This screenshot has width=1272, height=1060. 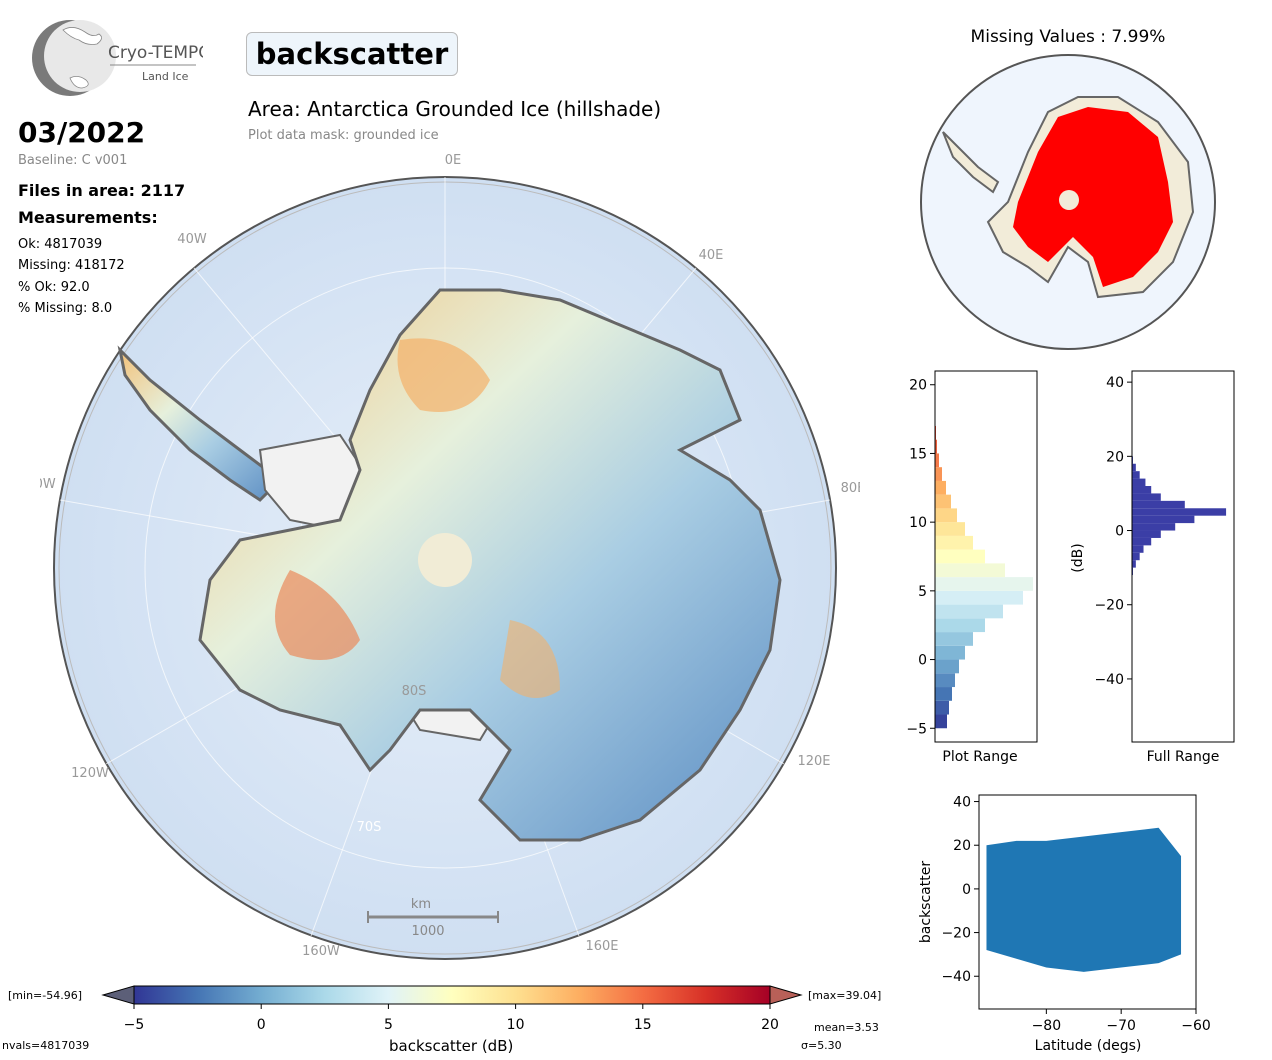 I want to click on hist1-ytick-label: 20, so click(x=918, y=386).